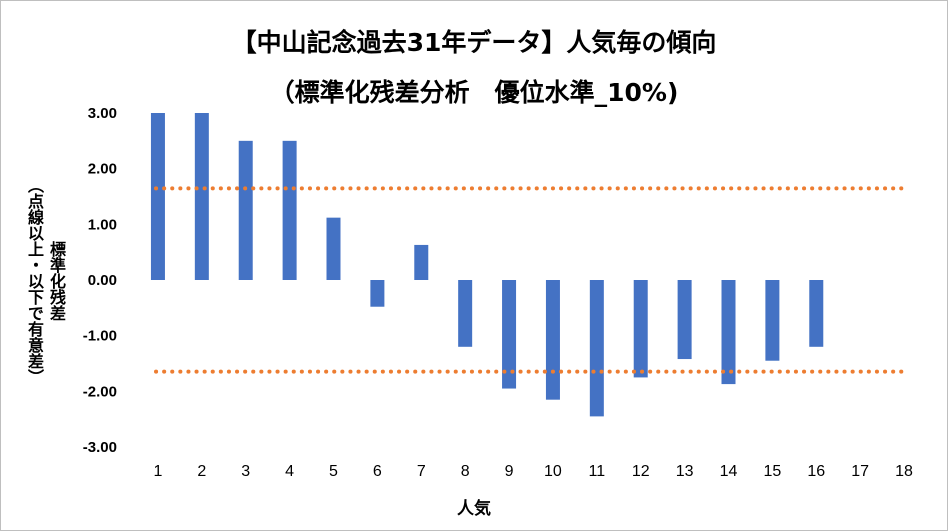 The height and width of the screenshot is (531, 948). I want to click on y-tick-label: 0.00, so click(102, 280).